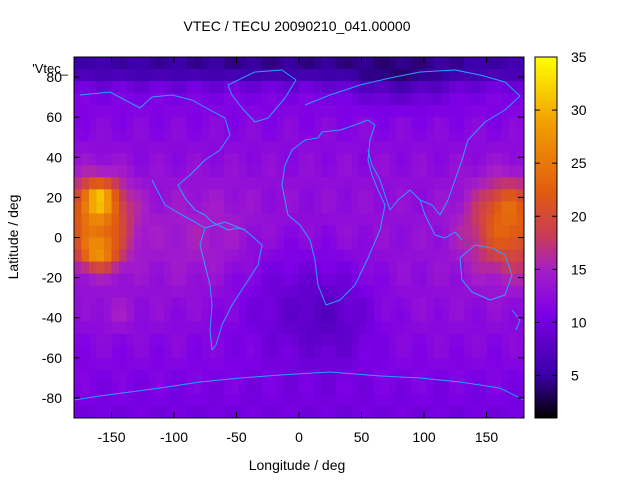 The image size is (640, 480). What do you see at coordinates (441, 220) in the screenshot?
I see `southeast-asia-outline` at bounding box center [441, 220].